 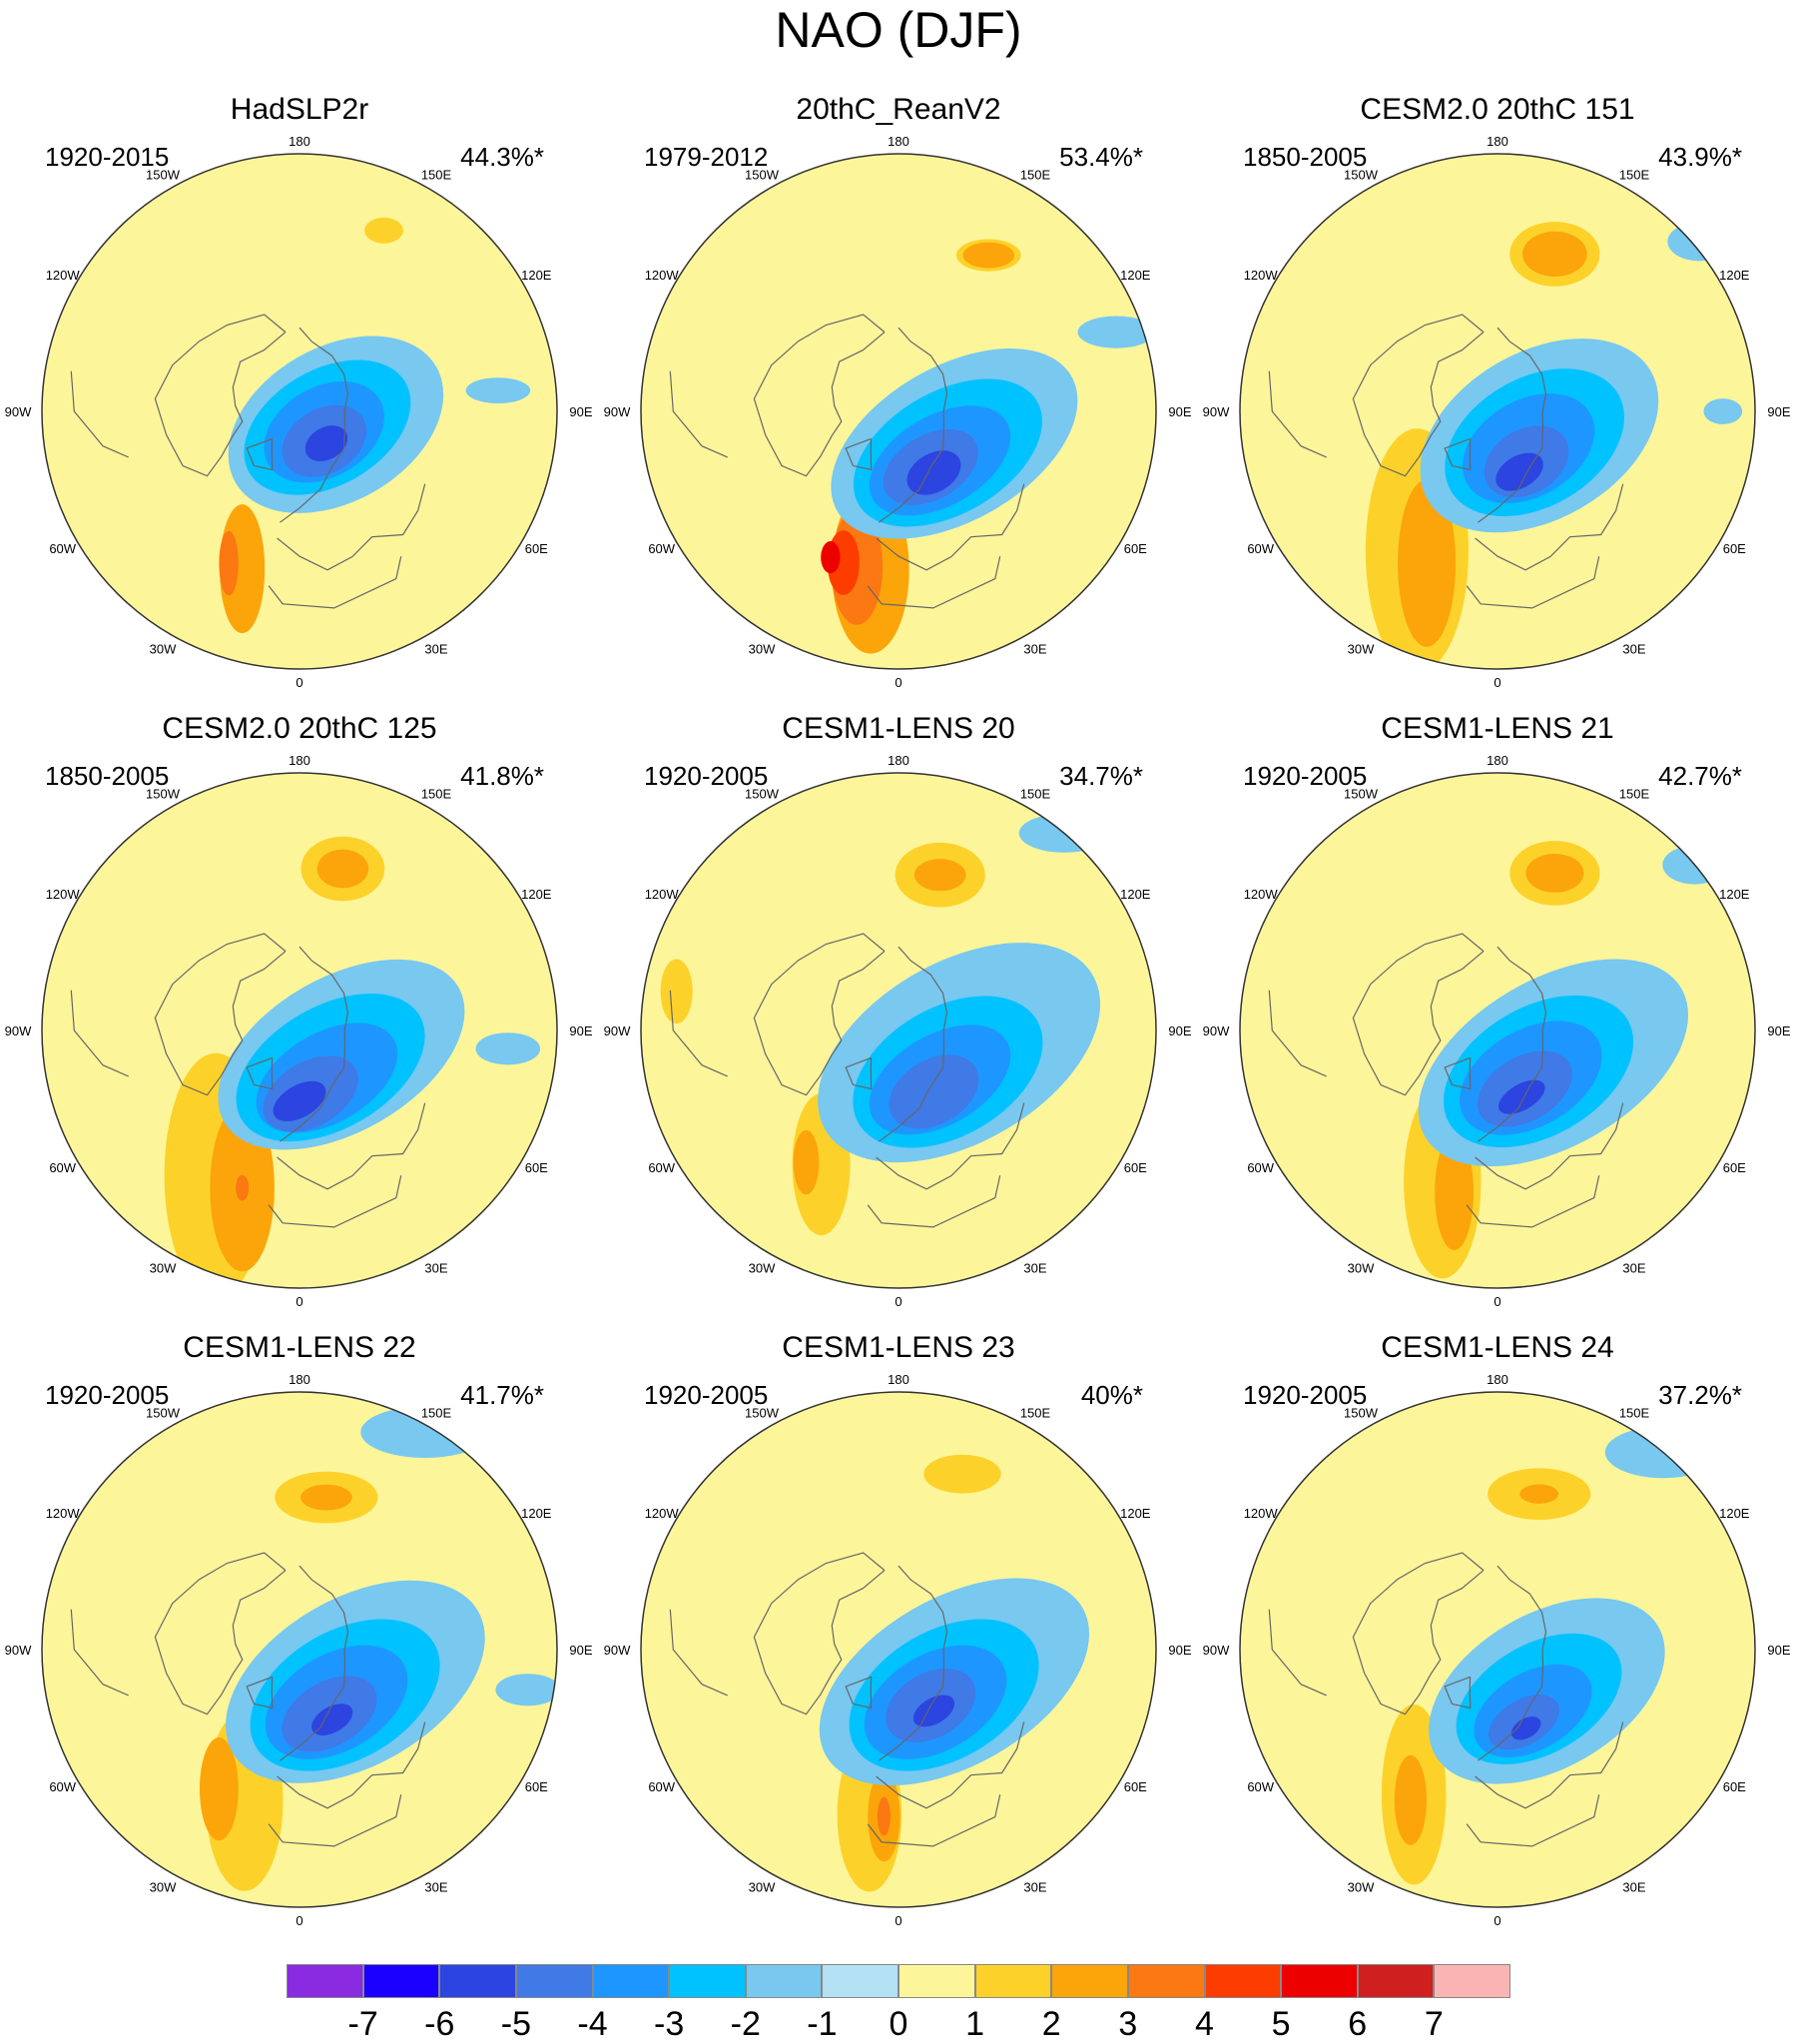 I want to click on colorbar-tick-label: 1, so click(x=975, y=2024).